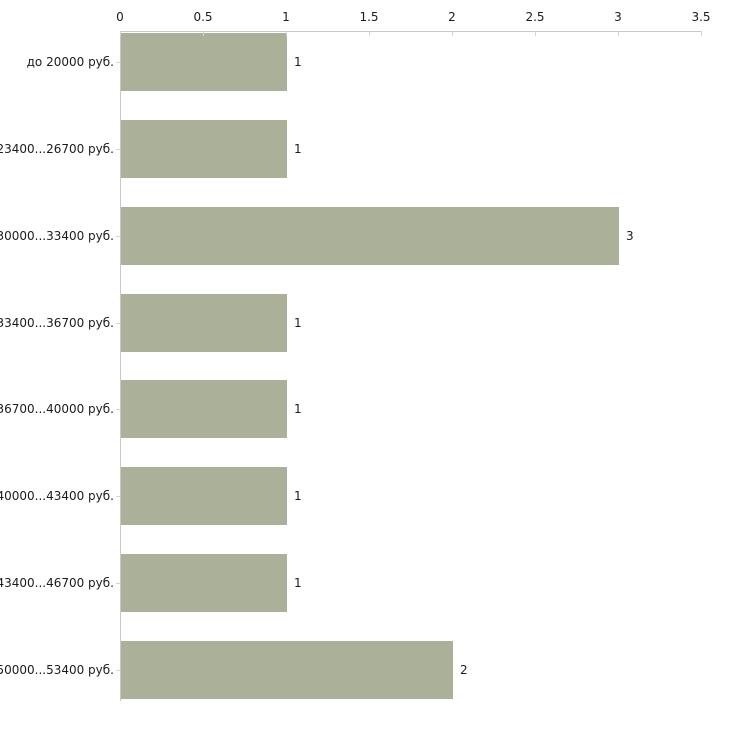  What do you see at coordinates (57, 496) in the screenshot?
I see `category-label: 40000...43400 руб.` at bounding box center [57, 496].